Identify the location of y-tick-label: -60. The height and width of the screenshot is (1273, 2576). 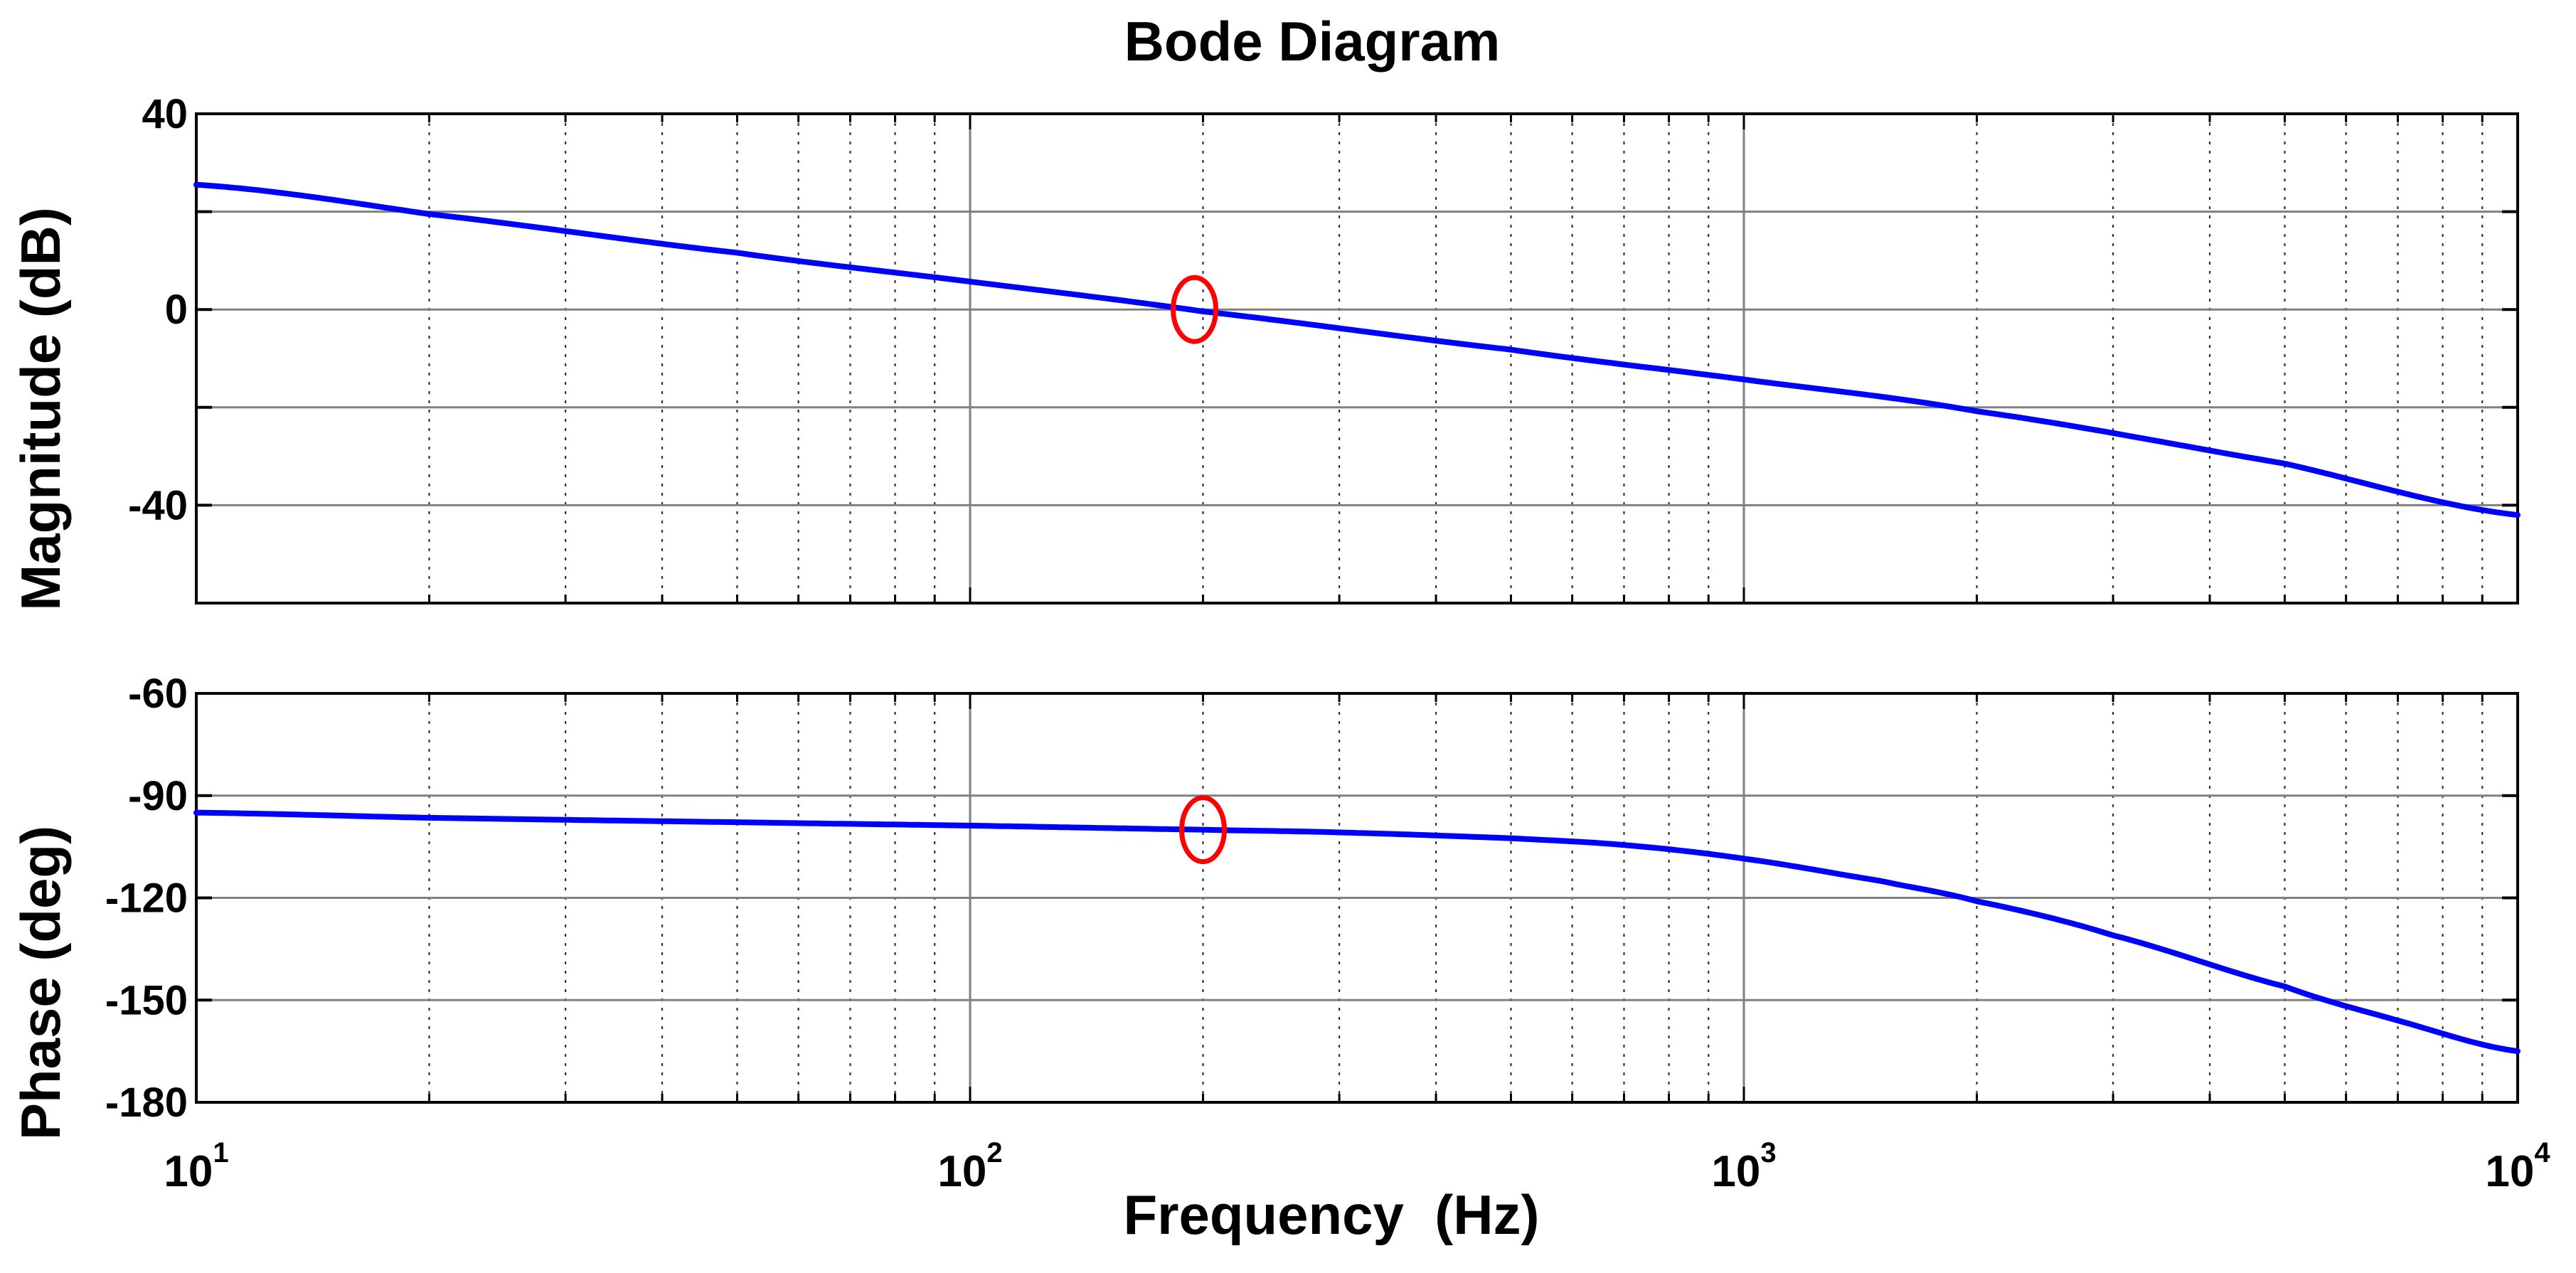
(158, 694).